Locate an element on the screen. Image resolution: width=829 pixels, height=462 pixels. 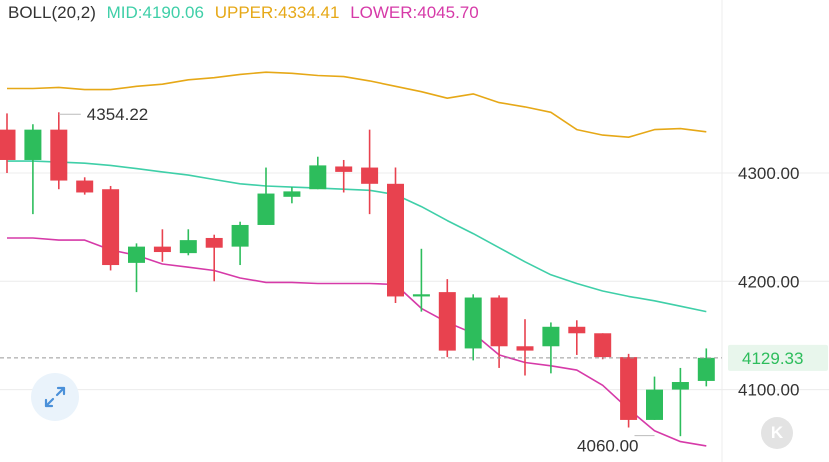
y-tick-label: 4200.00 is located at coordinates (768, 281).